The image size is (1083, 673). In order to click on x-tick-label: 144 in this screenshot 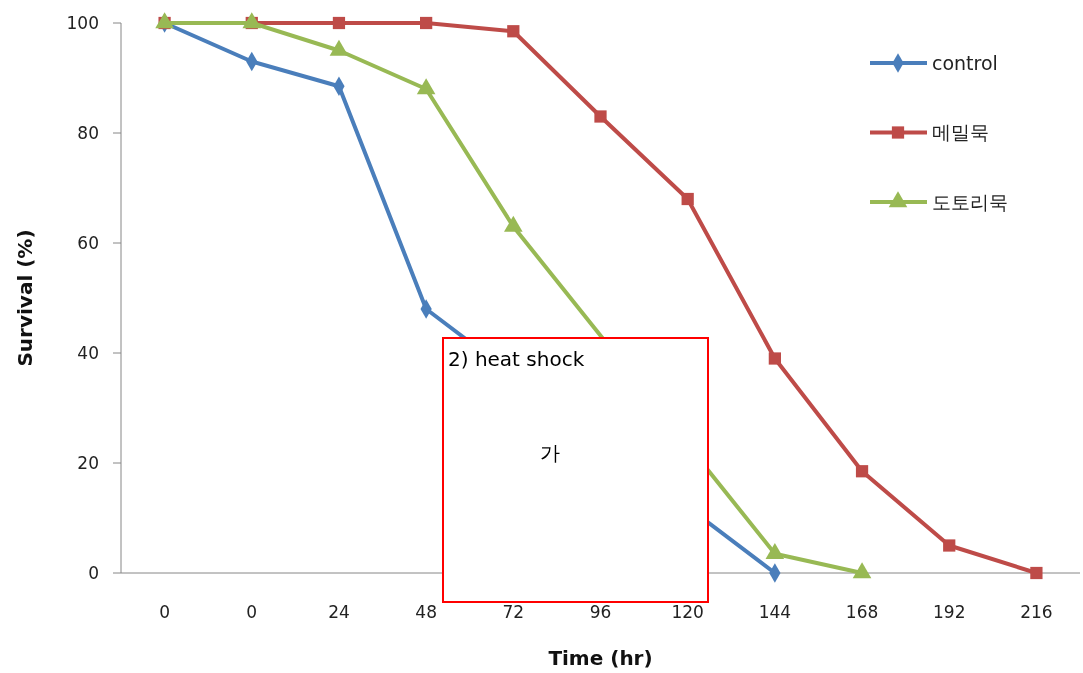, I will do `click(775, 612)`.